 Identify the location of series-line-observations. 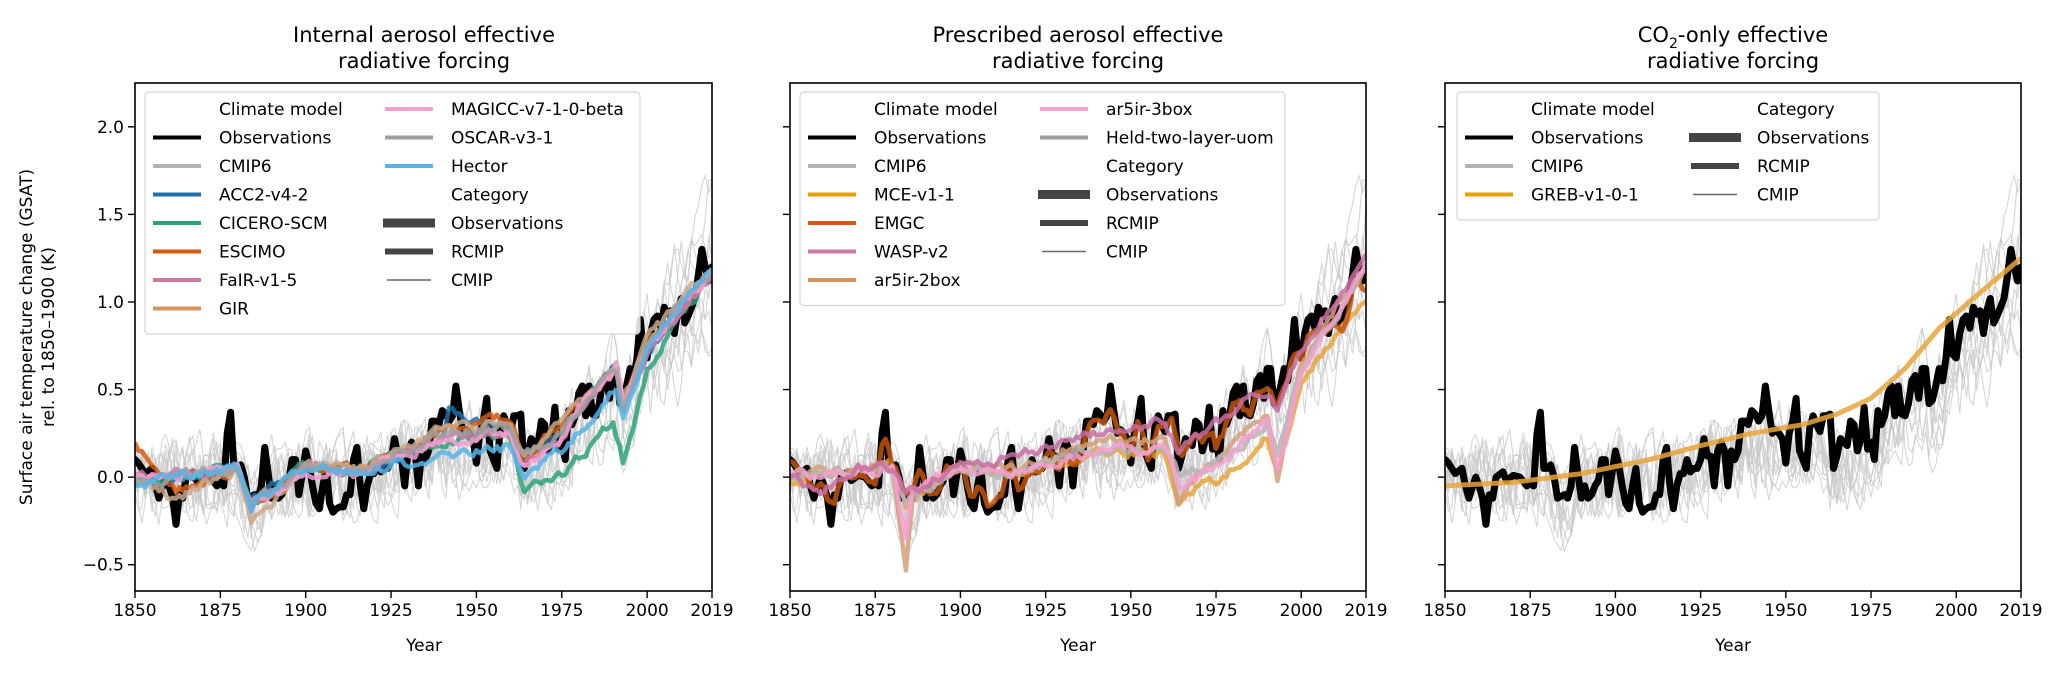
(1733, 386).